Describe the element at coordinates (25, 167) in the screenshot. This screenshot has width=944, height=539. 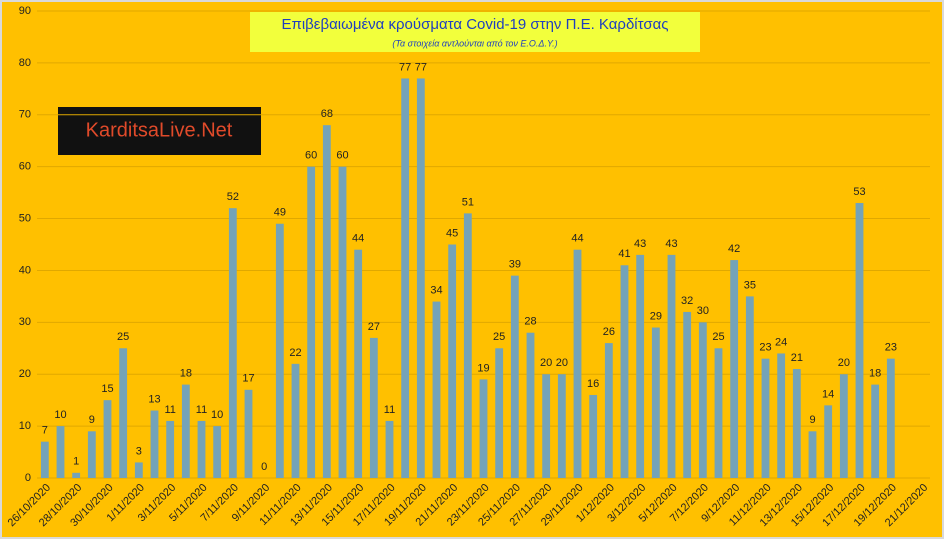
I see `y-tick-label: 60` at that location.